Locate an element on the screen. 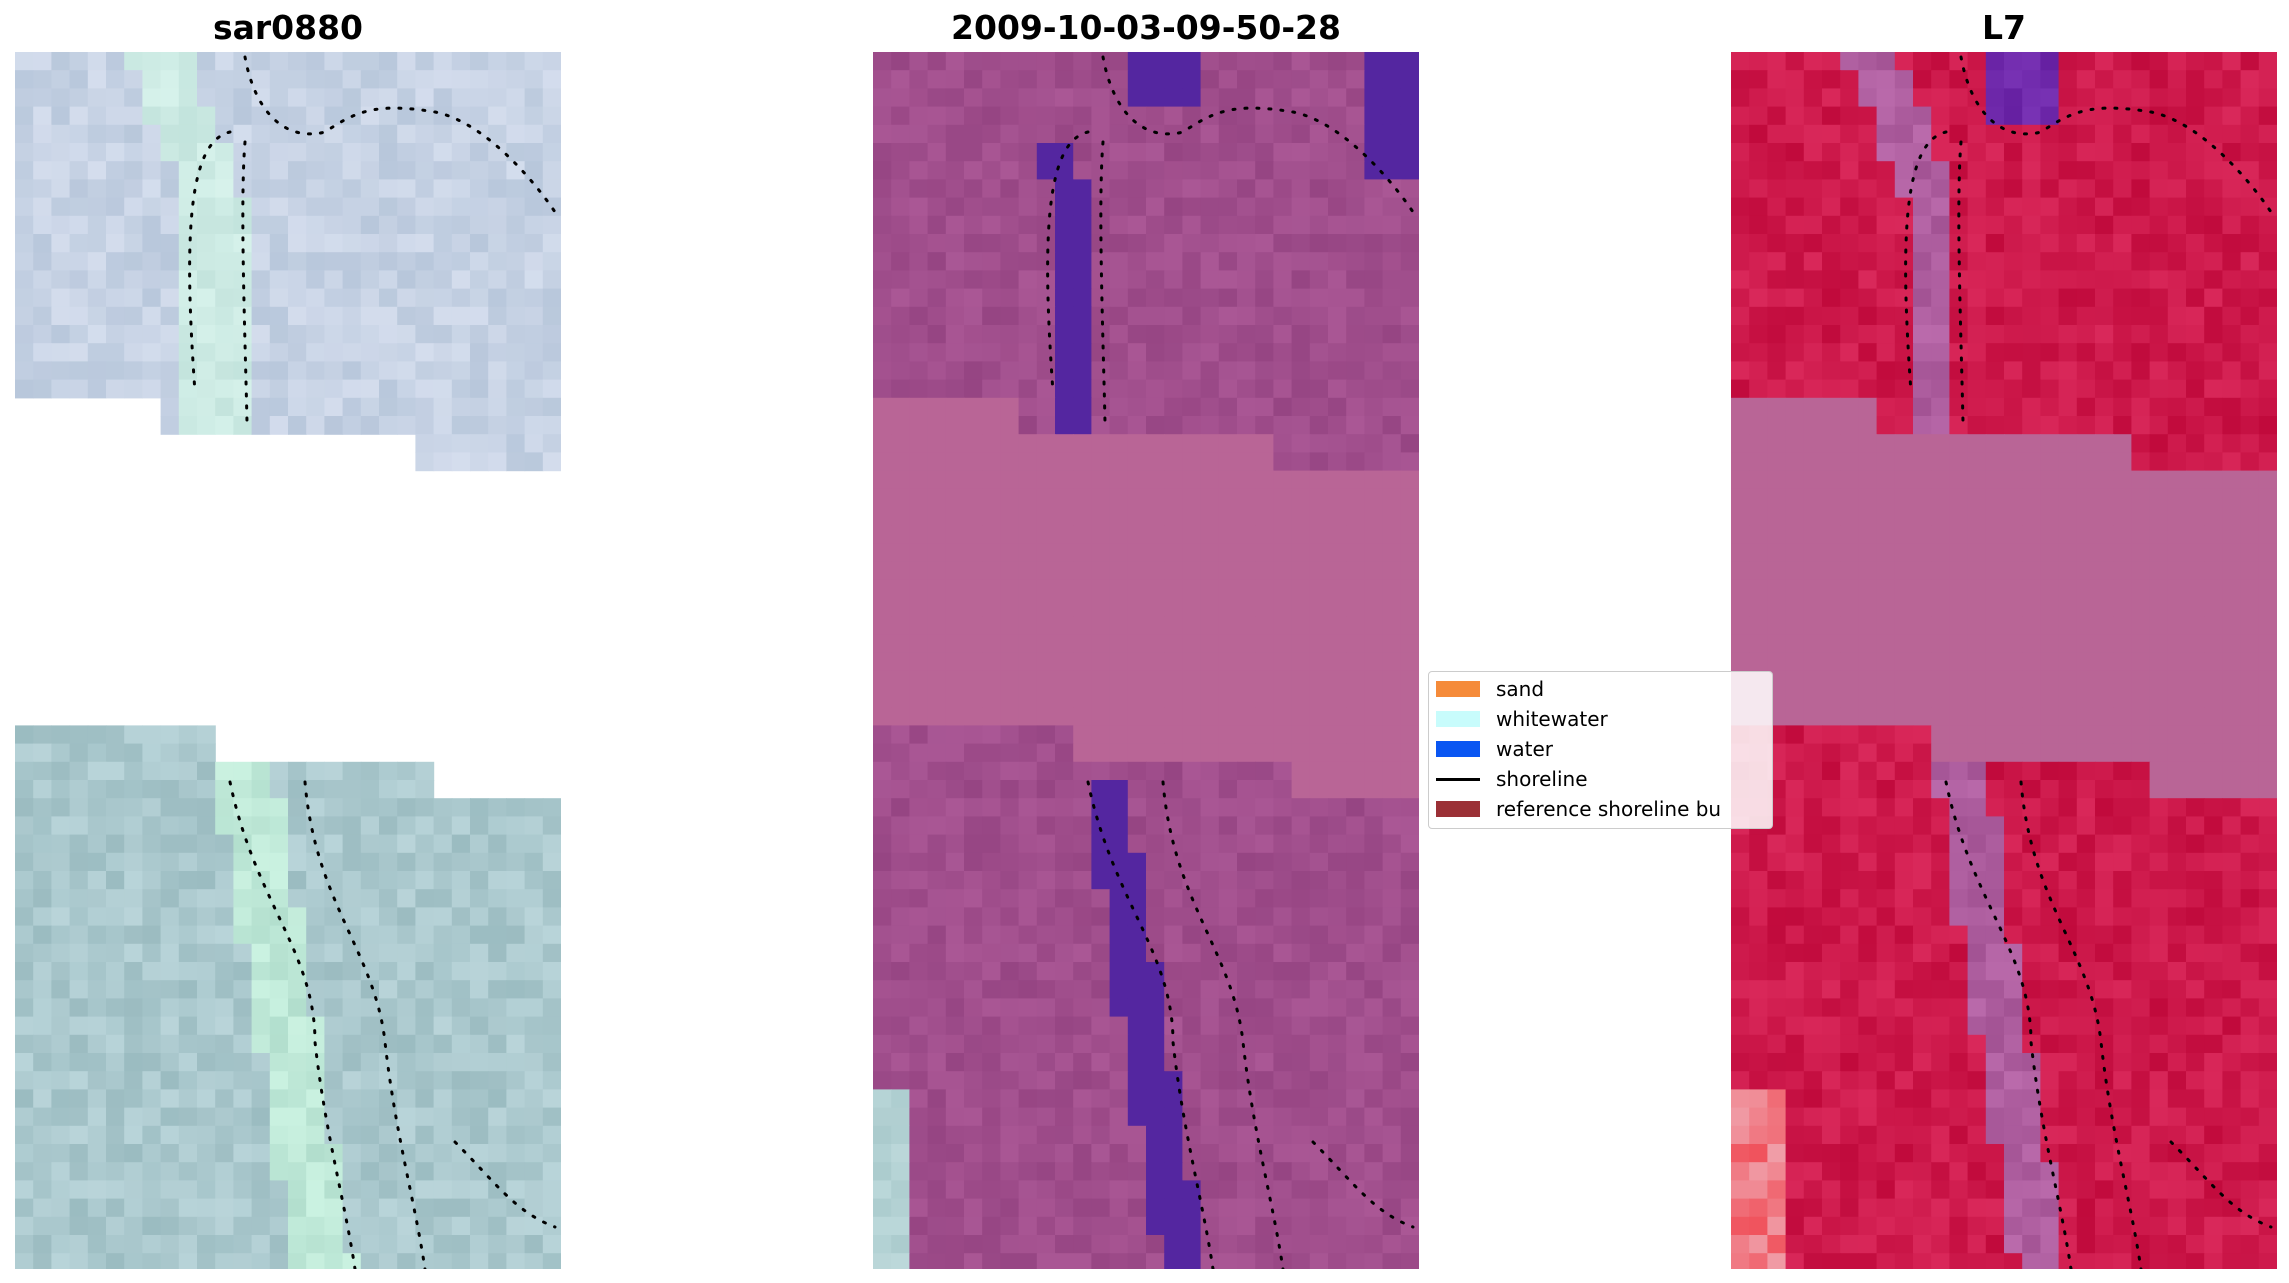 This screenshot has height=1283, width=2289. legend-label: sand is located at coordinates (1520, 689).